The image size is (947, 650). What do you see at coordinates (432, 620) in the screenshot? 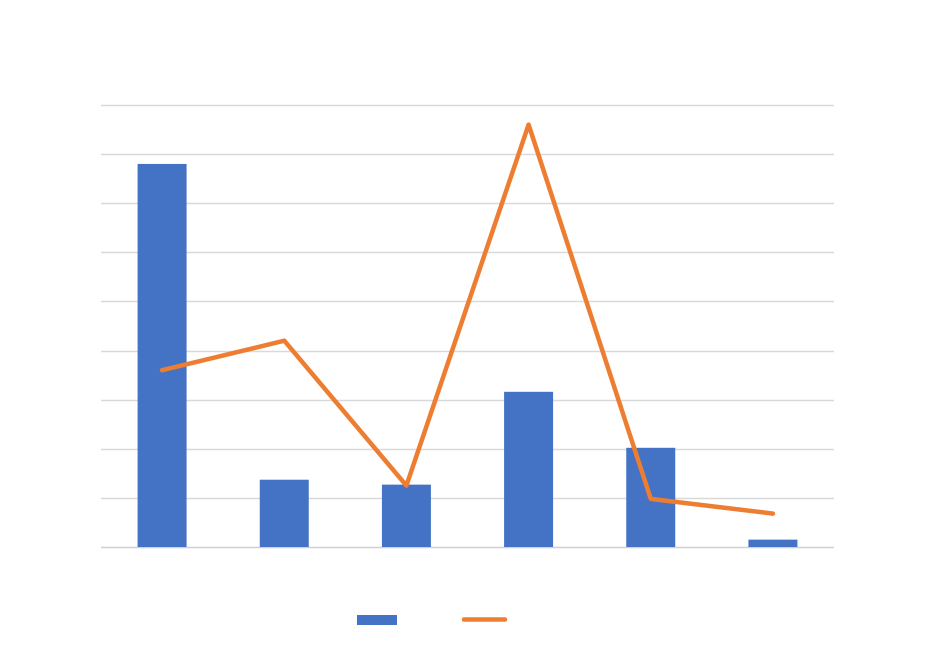
I see `legend` at bounding box center [432, 620].